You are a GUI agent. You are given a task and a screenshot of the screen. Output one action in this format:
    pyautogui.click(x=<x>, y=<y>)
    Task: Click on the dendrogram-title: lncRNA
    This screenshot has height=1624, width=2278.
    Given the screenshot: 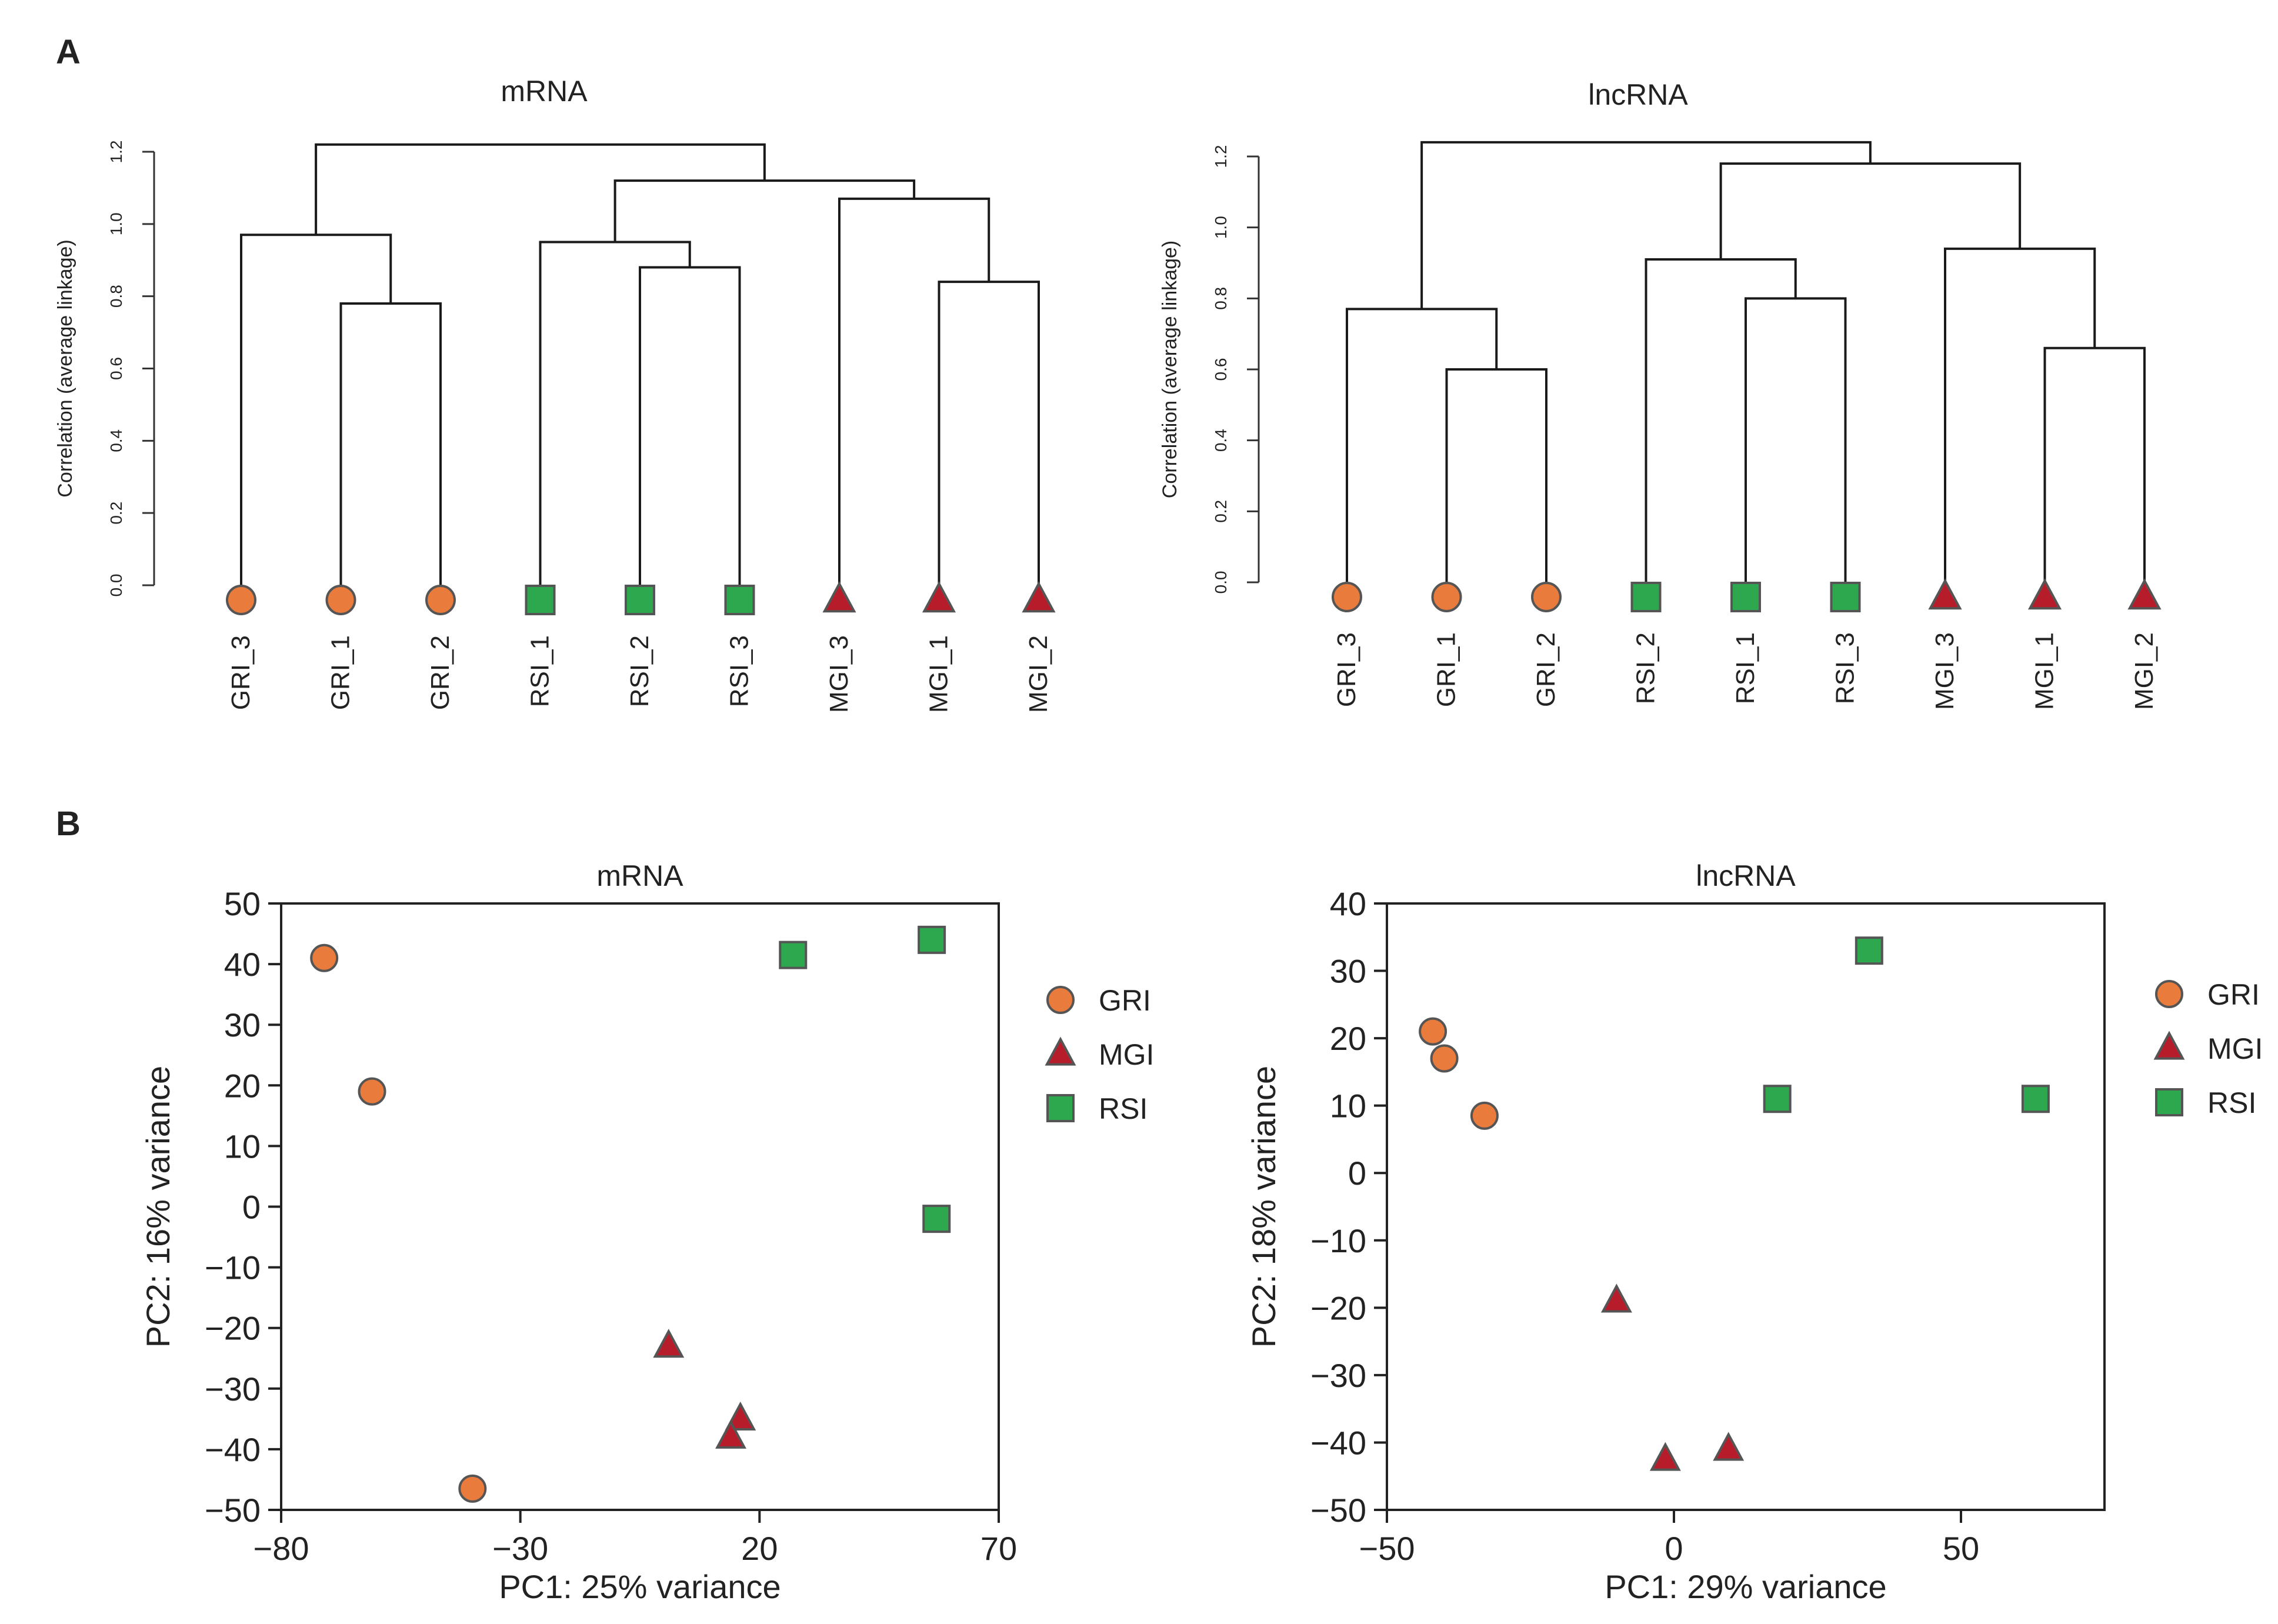 What is the action you would take?
    pyautogui.click(x=1638, y=94)
    